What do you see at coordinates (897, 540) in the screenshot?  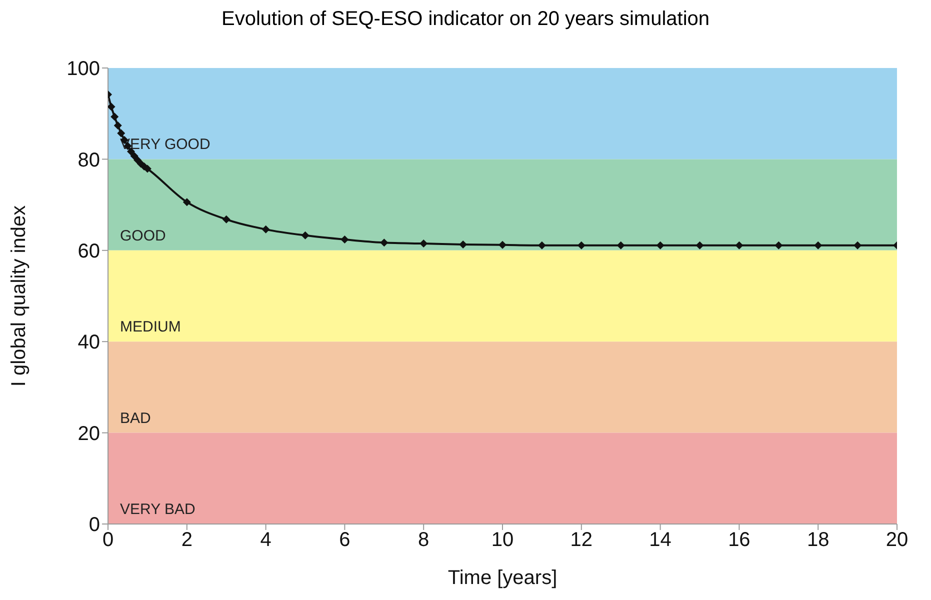 I see `x-tick-label: 20` at bounding box center [897, 540].